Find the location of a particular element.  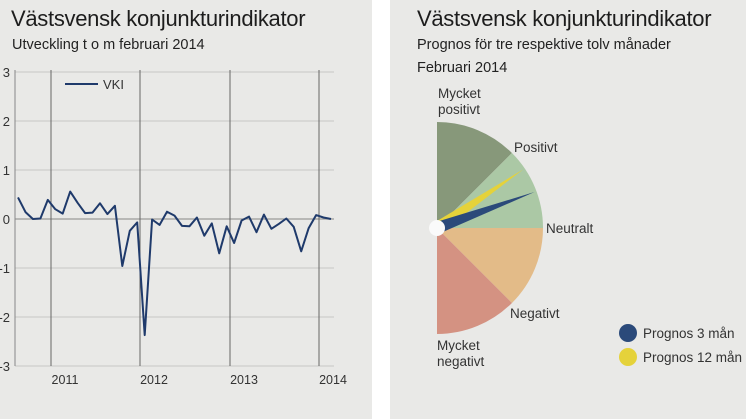

chart-subtitle: Prognos för tre respektive tolv månader is located at coordinates (544, 45).